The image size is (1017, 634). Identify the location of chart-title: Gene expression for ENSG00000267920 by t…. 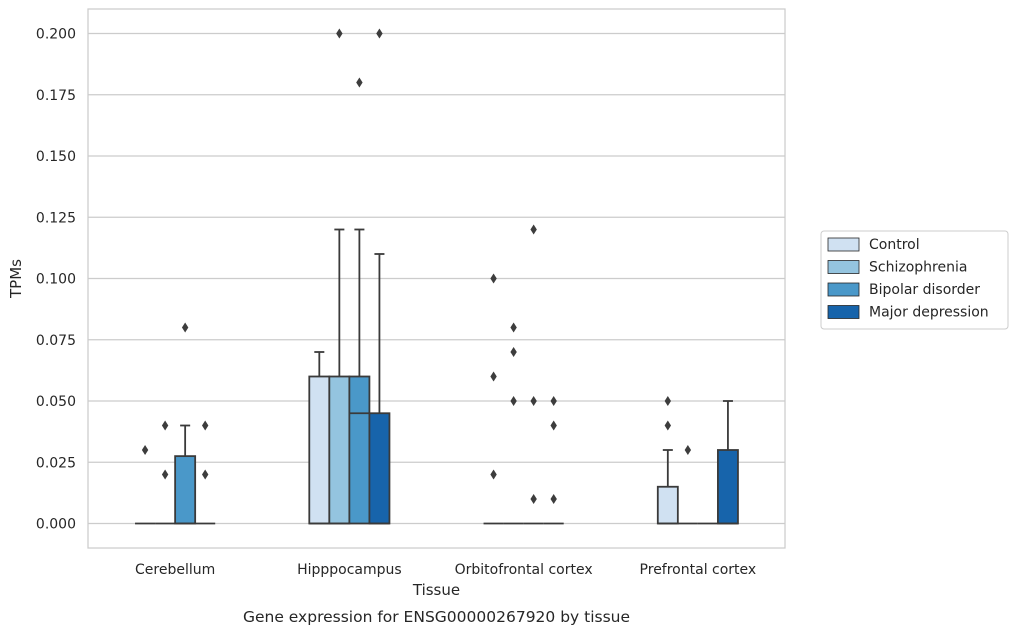
(436, 617).